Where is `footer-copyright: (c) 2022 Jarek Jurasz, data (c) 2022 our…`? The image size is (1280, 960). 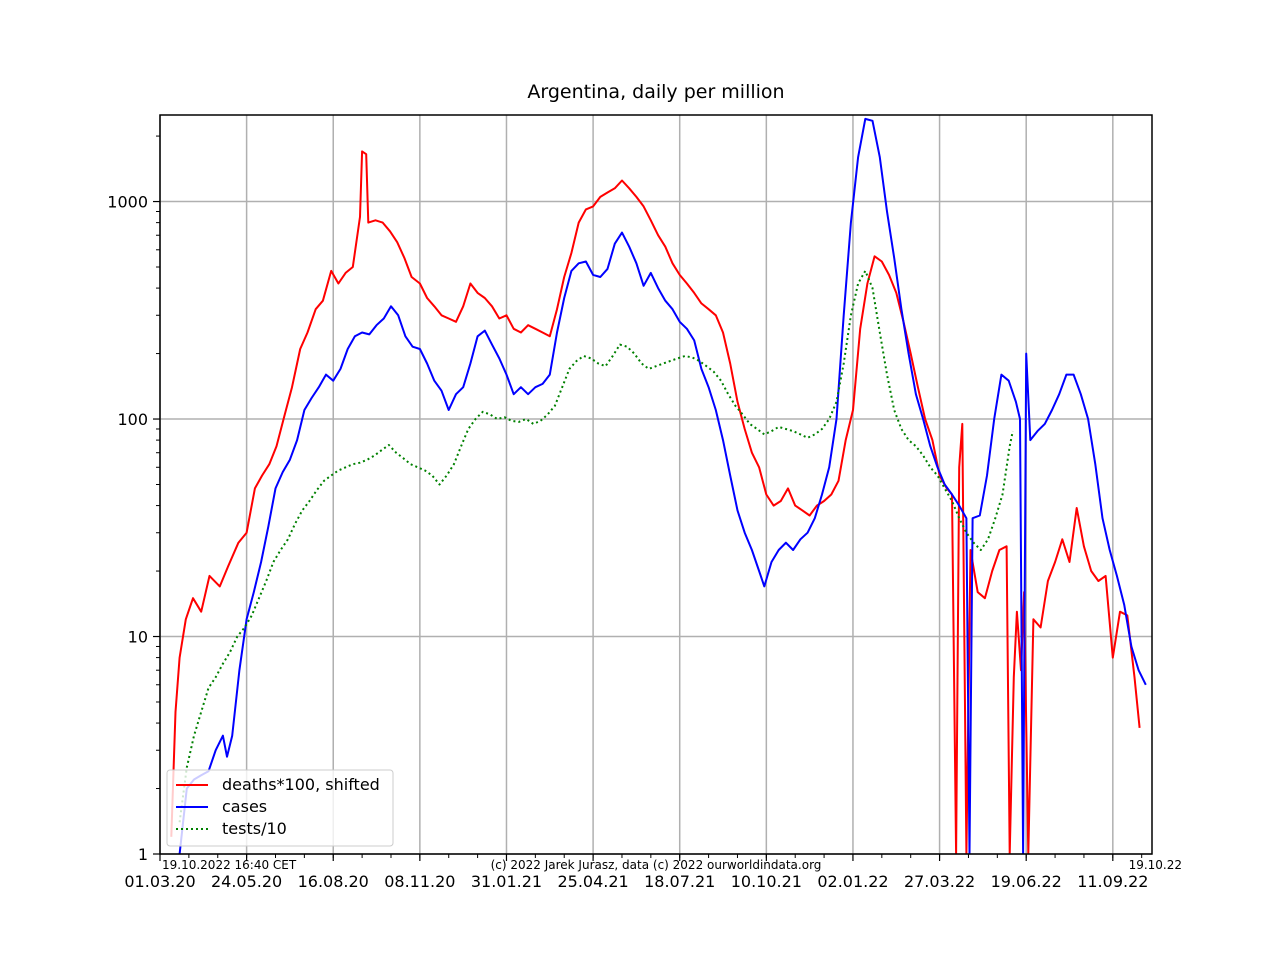 footer-copyright: (c) 2022 Jarek Jurasz, data (c) 2022 our… is located at coordinates (656, 865).